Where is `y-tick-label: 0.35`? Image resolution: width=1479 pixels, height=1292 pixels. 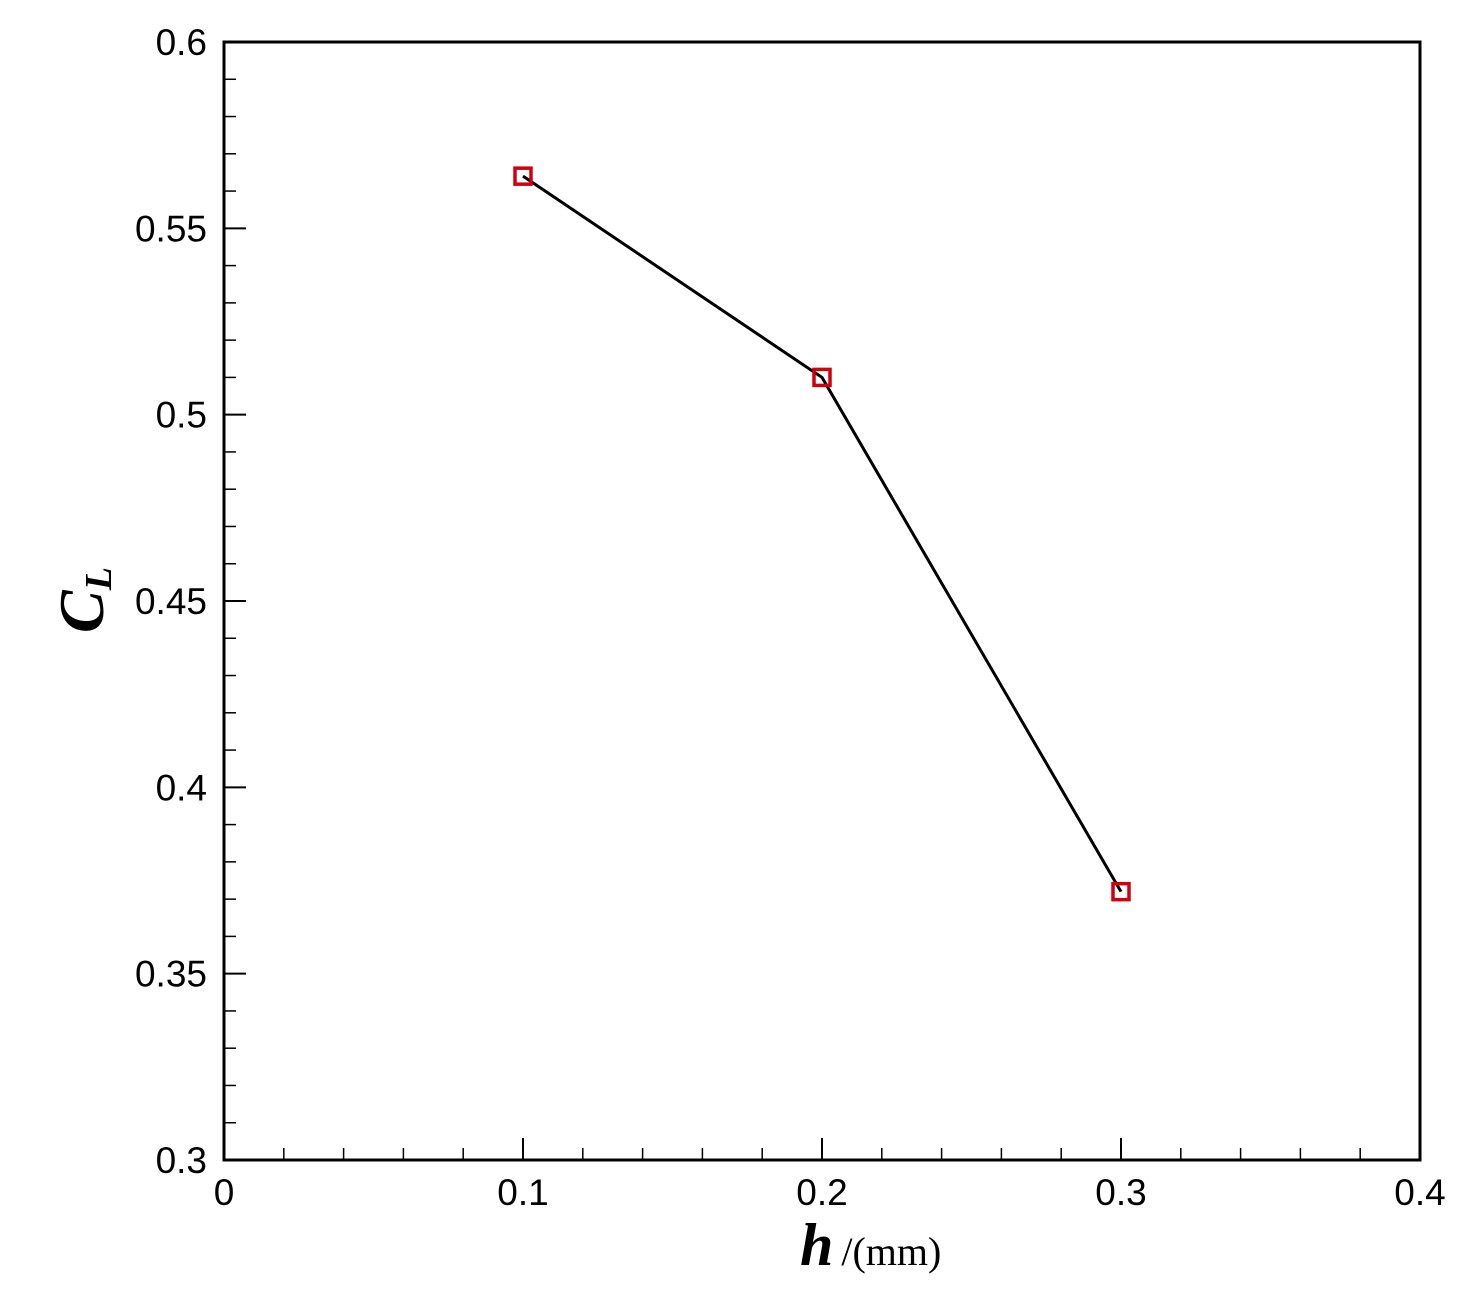 y-tick-label: 0.35 is located at coordinates (171, 974).